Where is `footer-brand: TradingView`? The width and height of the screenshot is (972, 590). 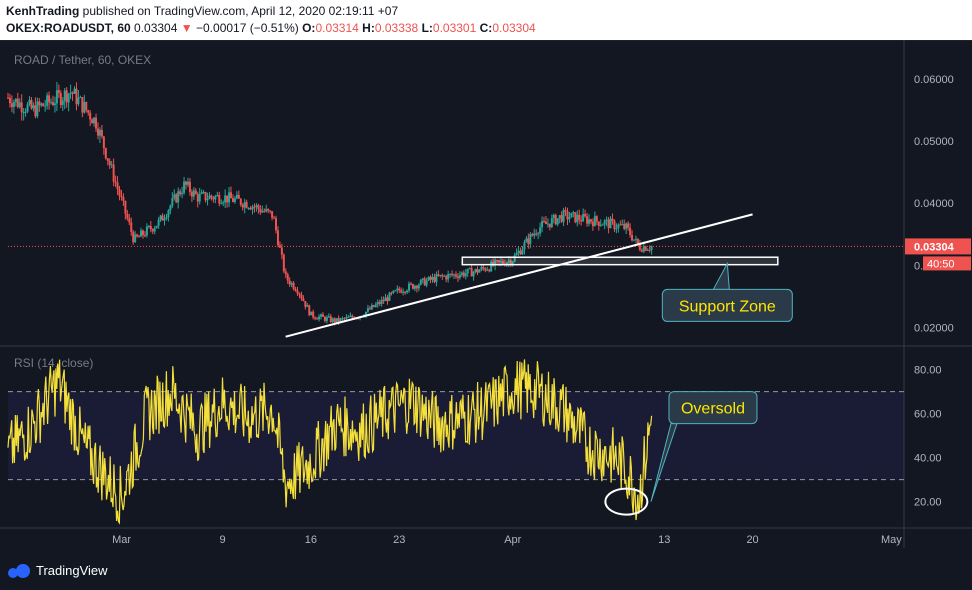 footer-brand: TradingView is located at coordinates (72, 570).